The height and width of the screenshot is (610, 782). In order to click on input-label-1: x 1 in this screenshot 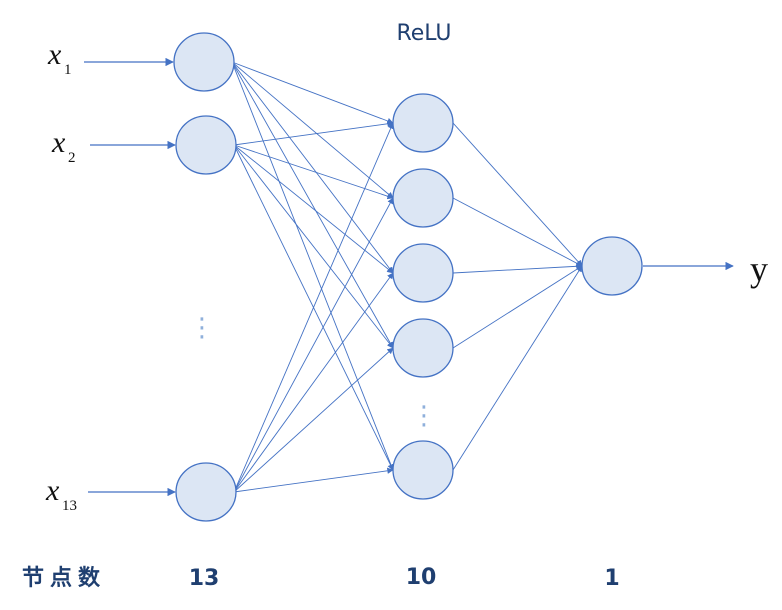, I will do `click(59, 58)`.